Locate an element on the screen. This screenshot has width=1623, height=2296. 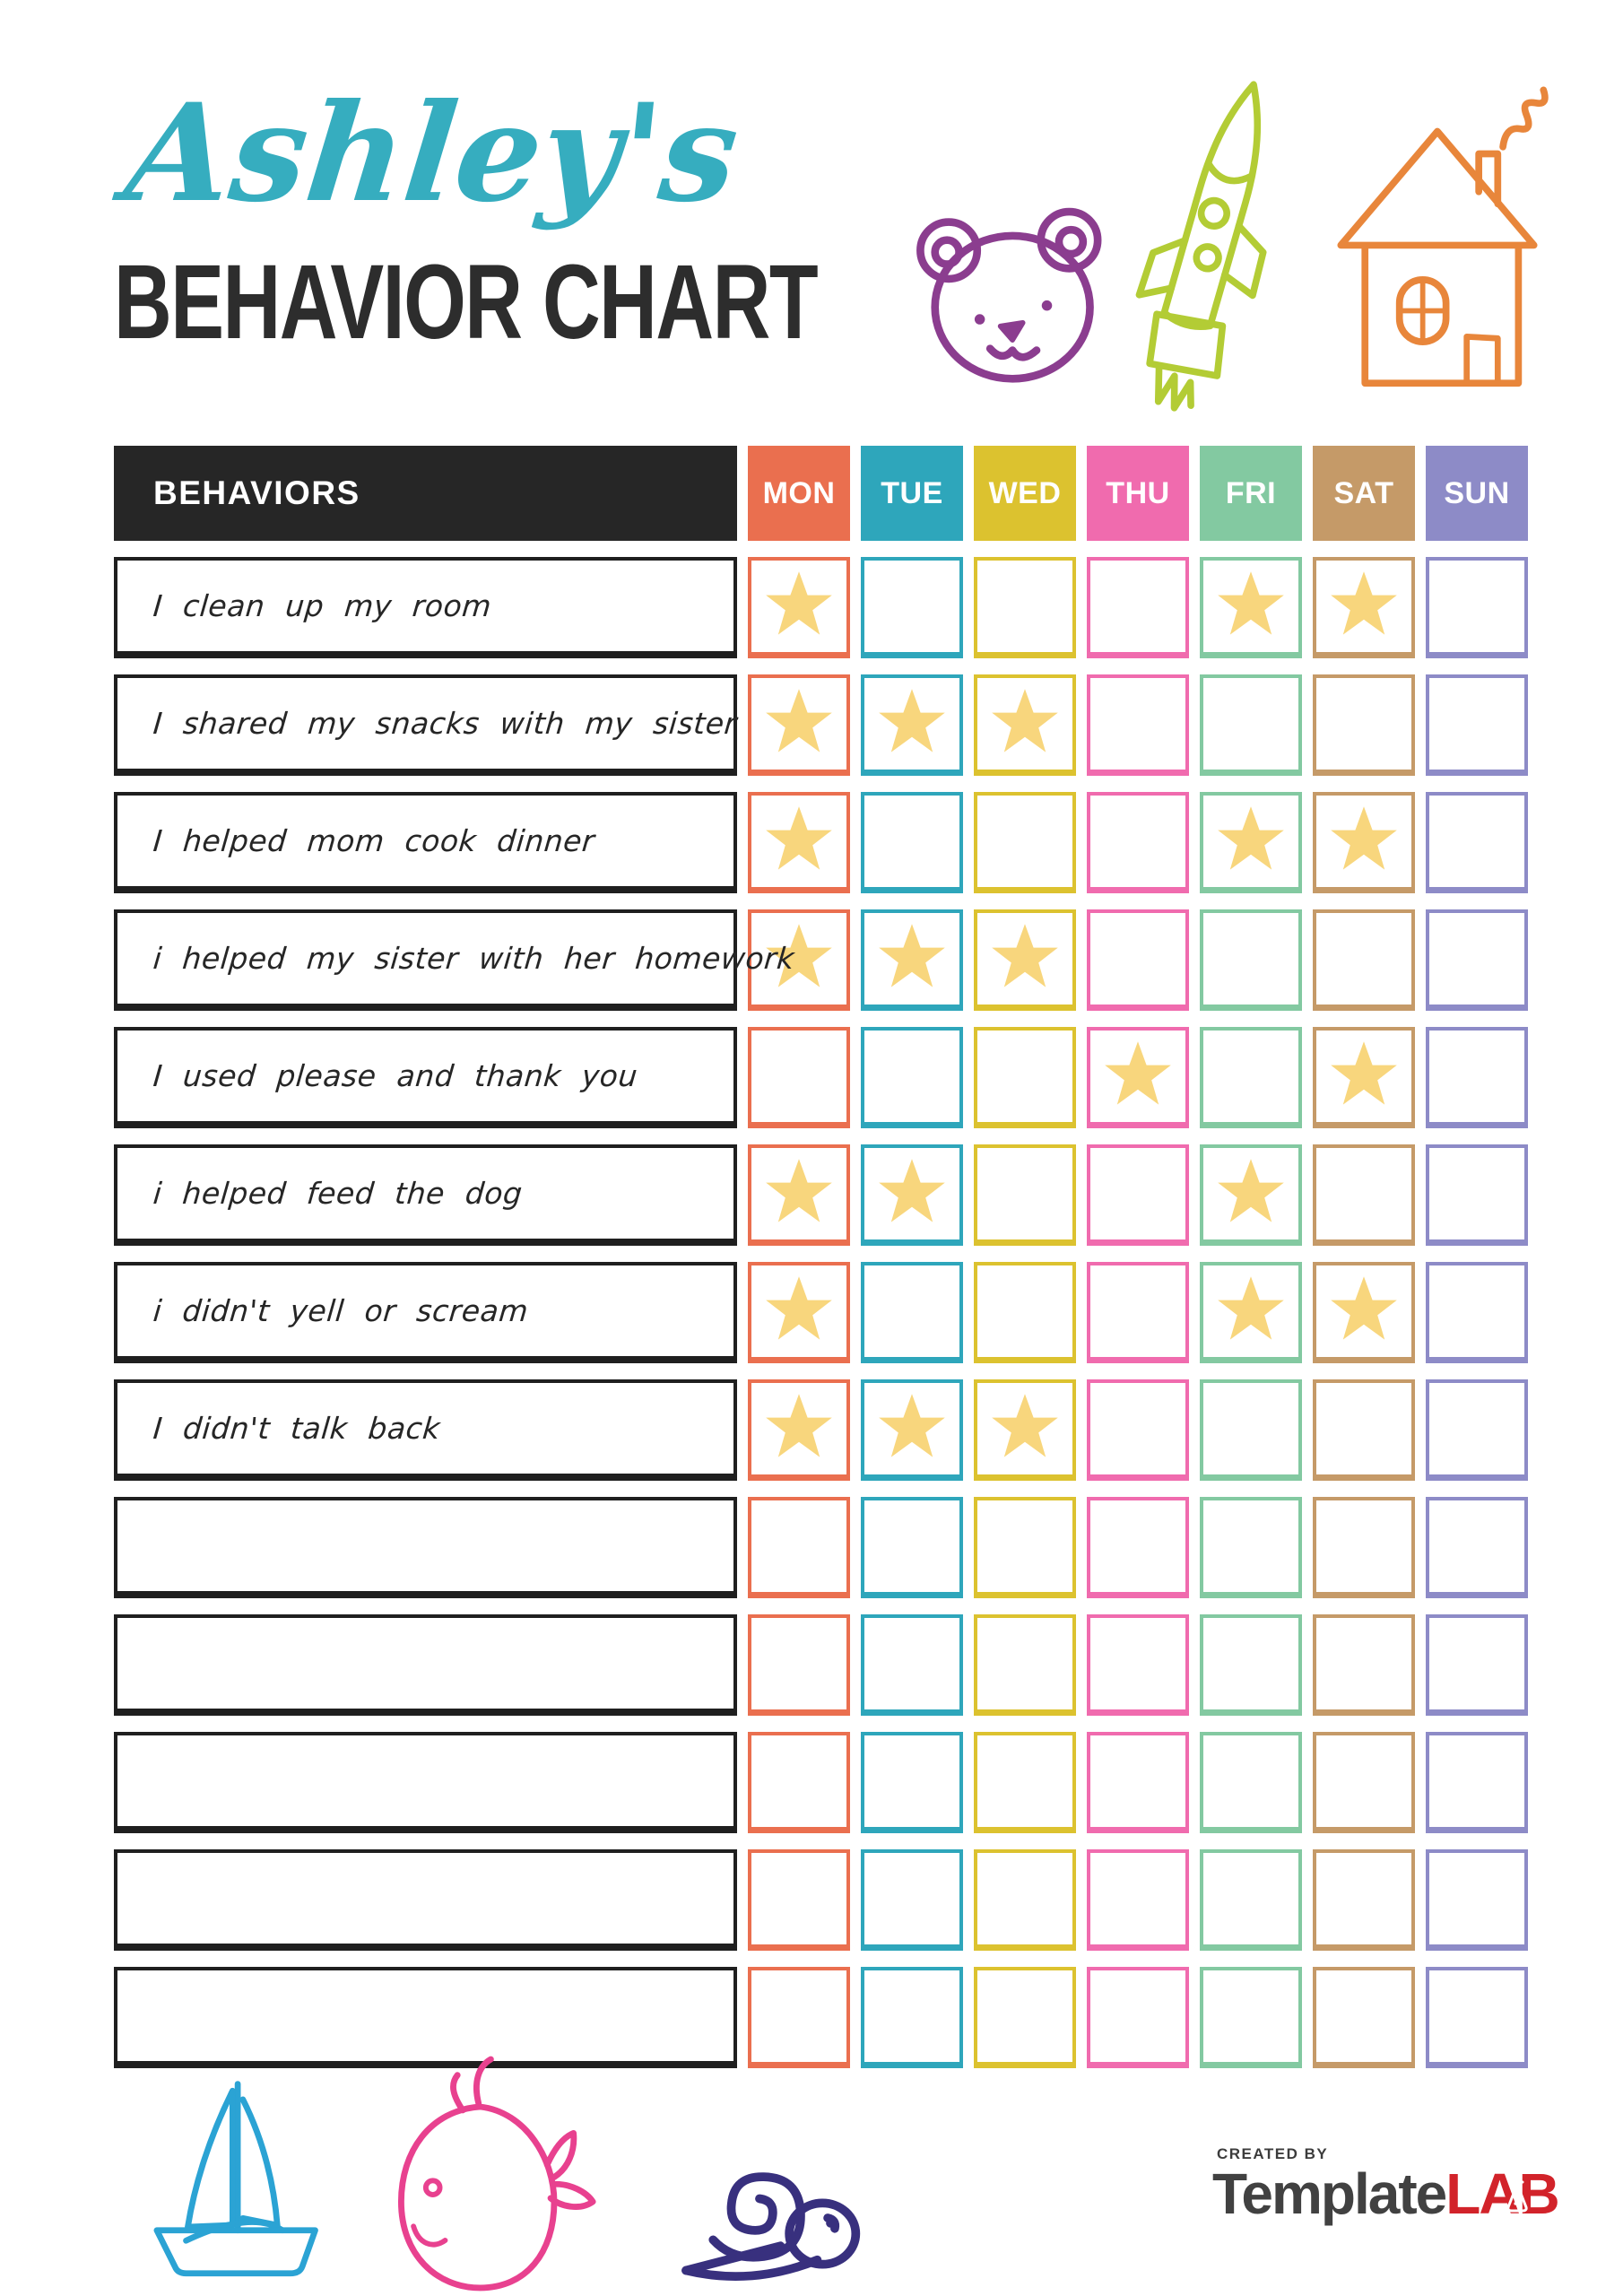
brand-lab-text: LAB is located at coordinates (1502, 2193).